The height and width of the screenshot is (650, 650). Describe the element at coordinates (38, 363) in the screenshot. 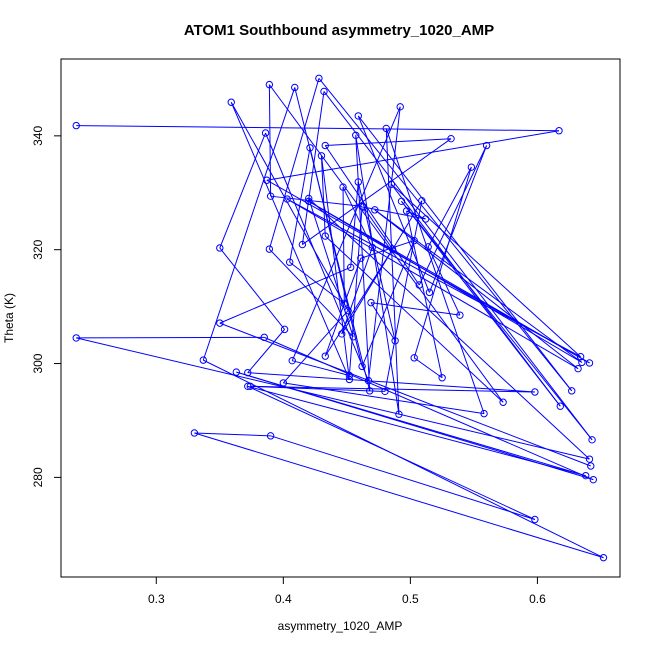

I see `y-tick-label: 300` at that location.